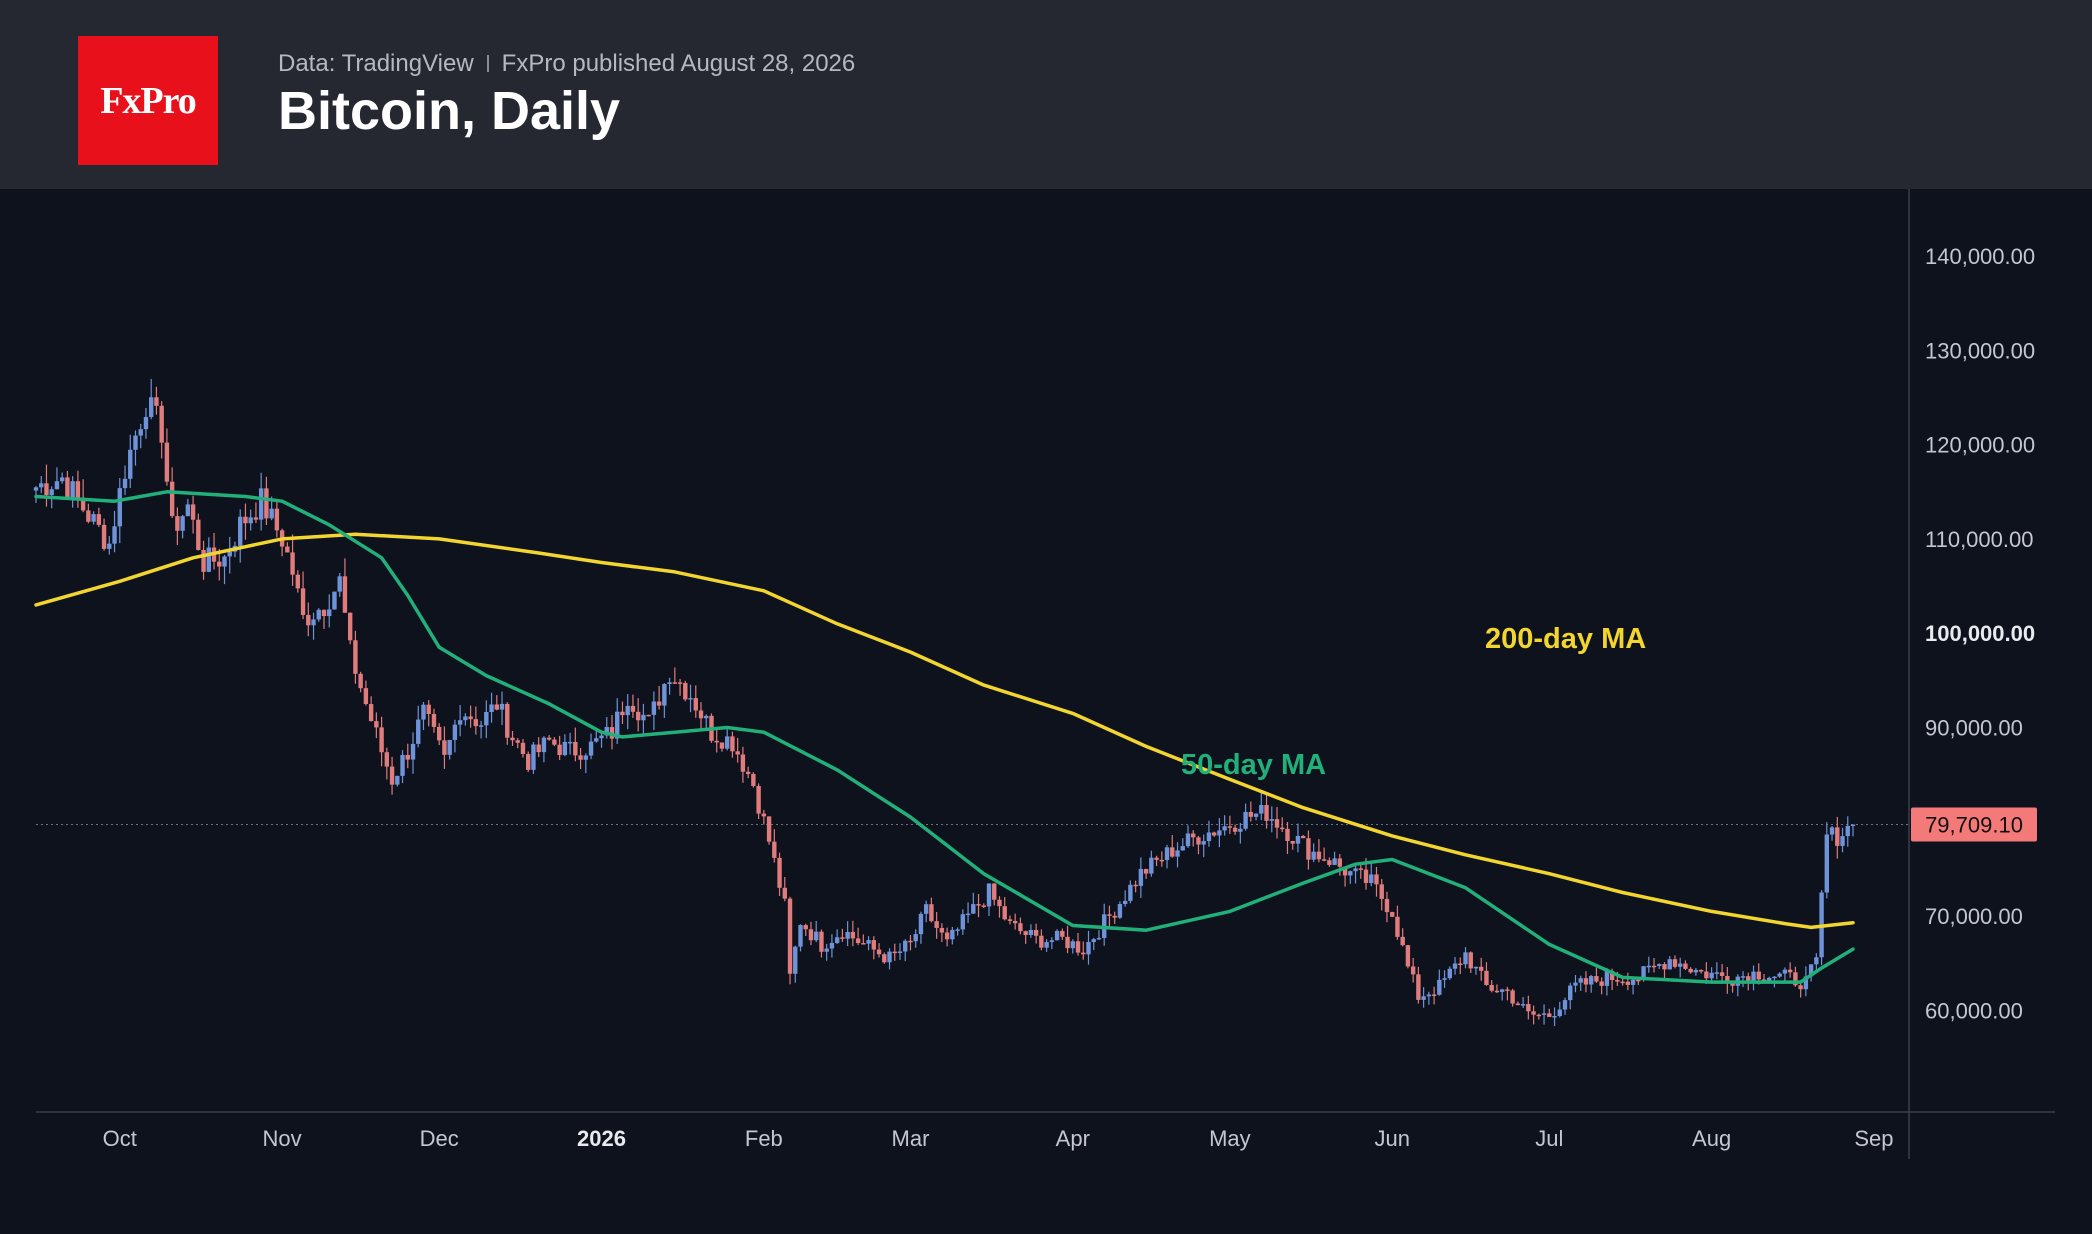  What do you see at coordinates (148, 100) in the screenshot?
I see `logo-text: FxPro` at bounding box center [148, 100].